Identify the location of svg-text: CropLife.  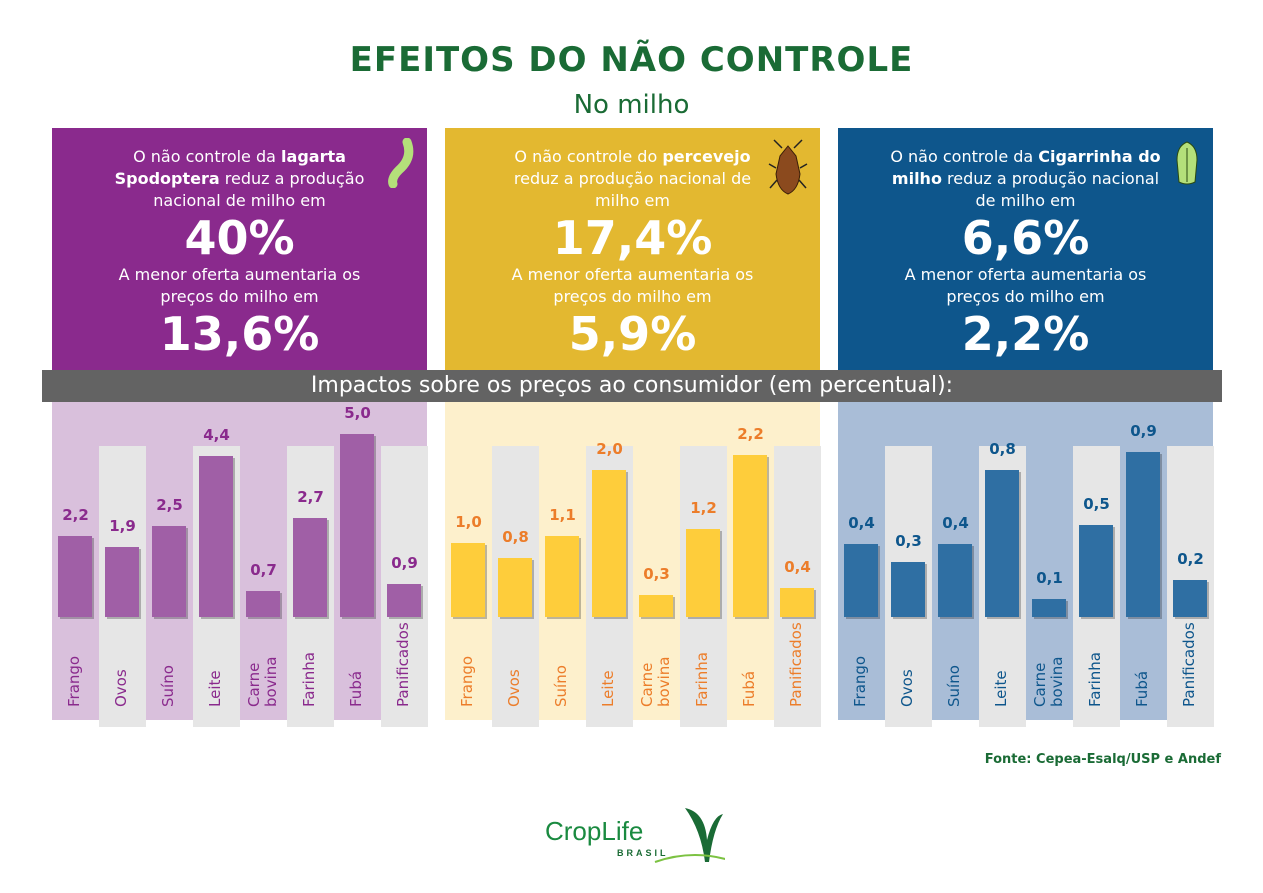
(594, 831).